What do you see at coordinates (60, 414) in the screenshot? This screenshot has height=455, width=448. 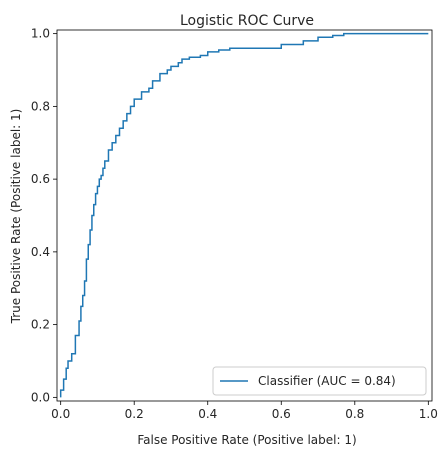 I see `x-tick-label: 0.0` at bounding box center [60, 414].